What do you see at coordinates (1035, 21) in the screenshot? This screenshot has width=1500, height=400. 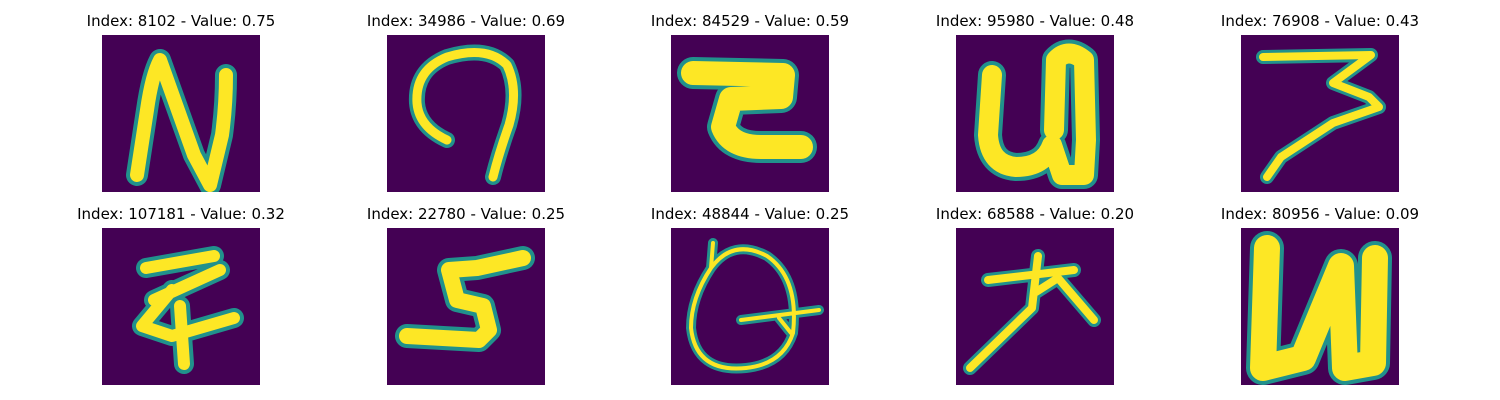 I see `panel-title: Index: 95980 - Value: 0.48` at bounding box center [1035, 21].